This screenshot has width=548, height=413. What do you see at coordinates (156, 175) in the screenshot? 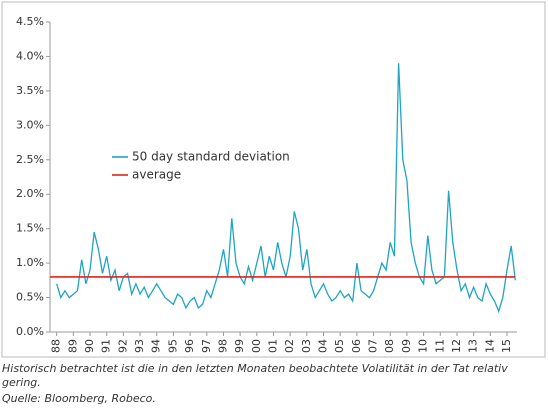
I see `legend-label: average` at bounding box center [156, 175].